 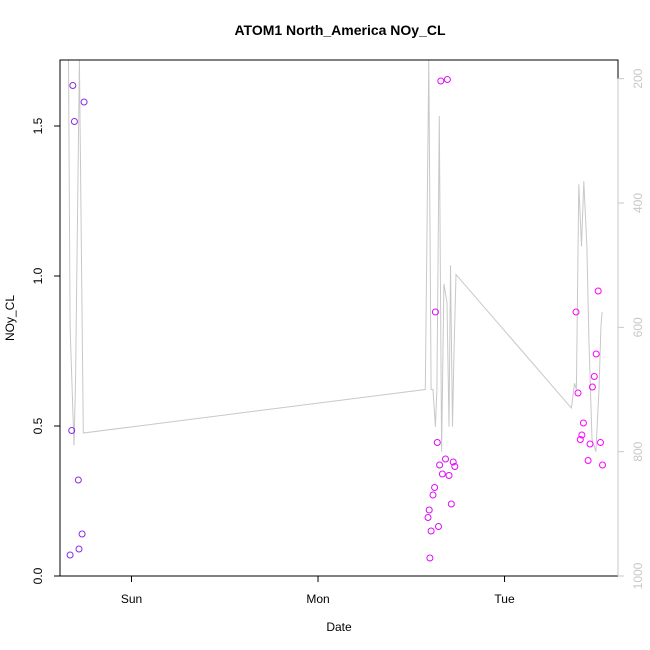 I want to click on y-tick-label: 1.5, so click(x=38, y=125).